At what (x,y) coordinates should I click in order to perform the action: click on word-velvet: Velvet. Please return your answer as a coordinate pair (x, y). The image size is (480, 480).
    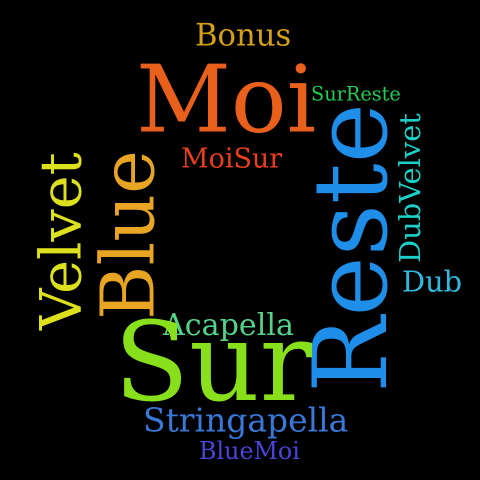
    Looking at the image, I should click on (61, 241).